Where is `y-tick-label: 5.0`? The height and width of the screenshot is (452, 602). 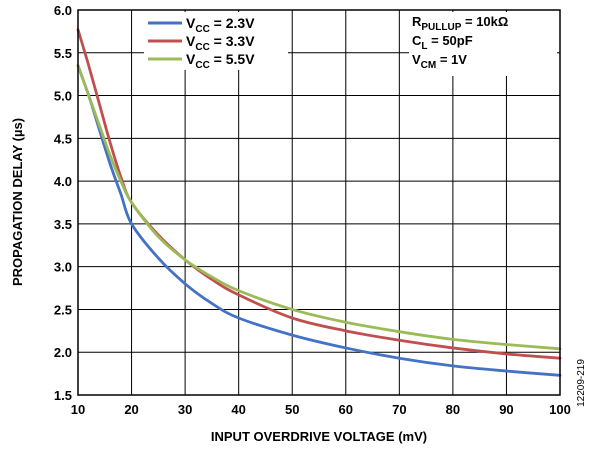 y-tick-label: 5.0 is located at coordinates (63, 96).